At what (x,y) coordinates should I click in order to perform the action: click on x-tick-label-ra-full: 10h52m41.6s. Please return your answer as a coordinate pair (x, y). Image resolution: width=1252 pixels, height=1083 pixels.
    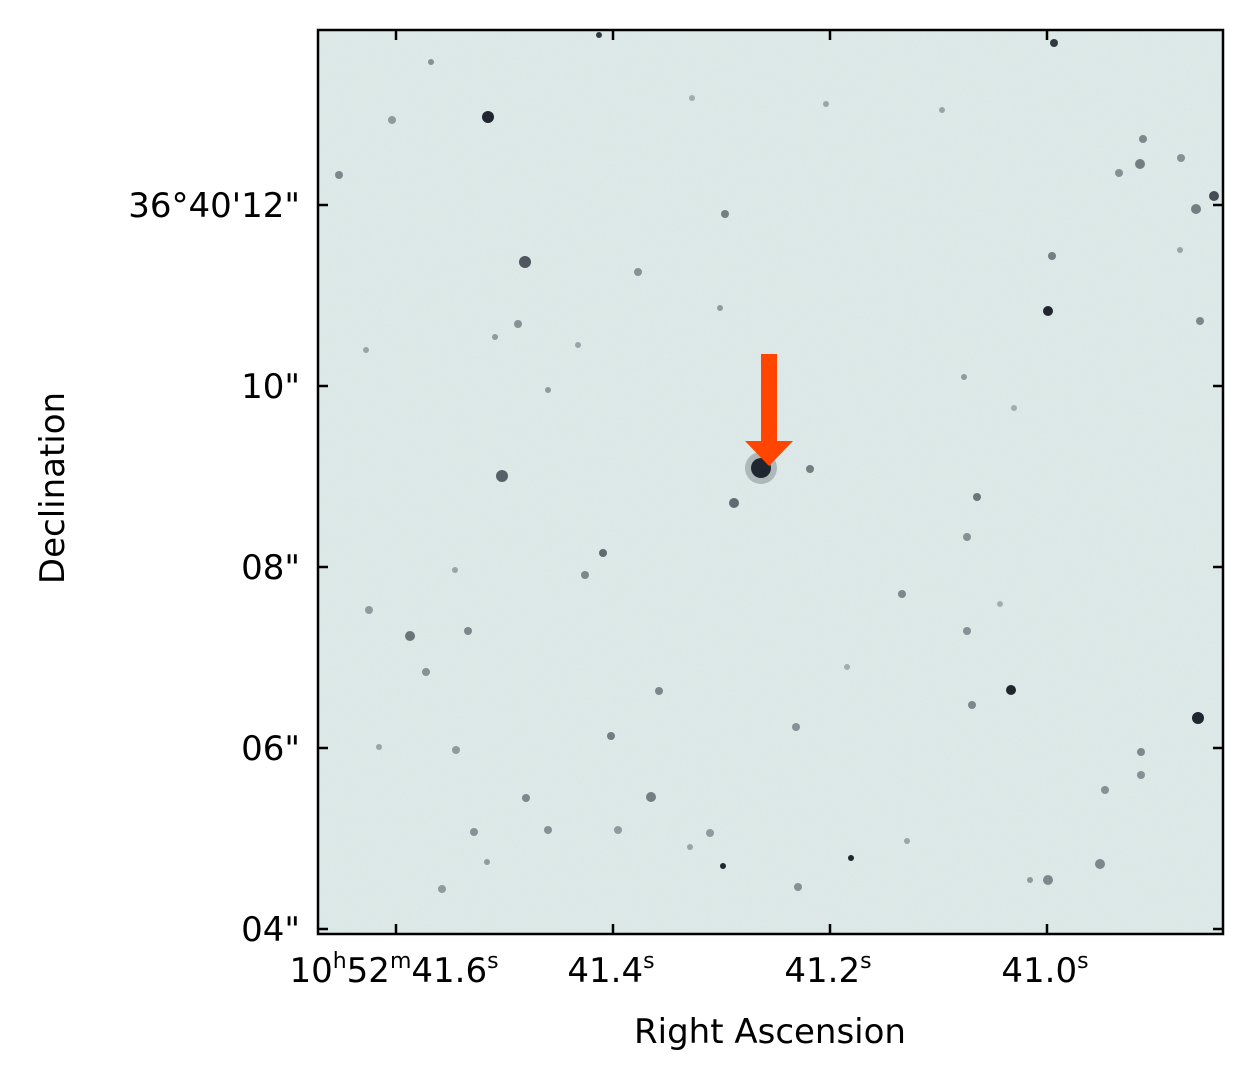
    Looking at the image, I should click on (393, 970).